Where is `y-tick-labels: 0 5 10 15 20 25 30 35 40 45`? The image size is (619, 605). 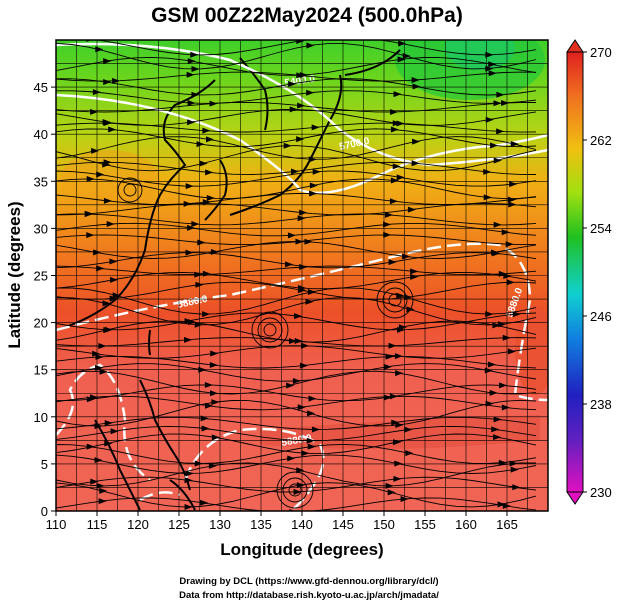 y-tick-labels: 0 5 10 15 20 25 30 35 40 45 is located at coordinates (45, 299).